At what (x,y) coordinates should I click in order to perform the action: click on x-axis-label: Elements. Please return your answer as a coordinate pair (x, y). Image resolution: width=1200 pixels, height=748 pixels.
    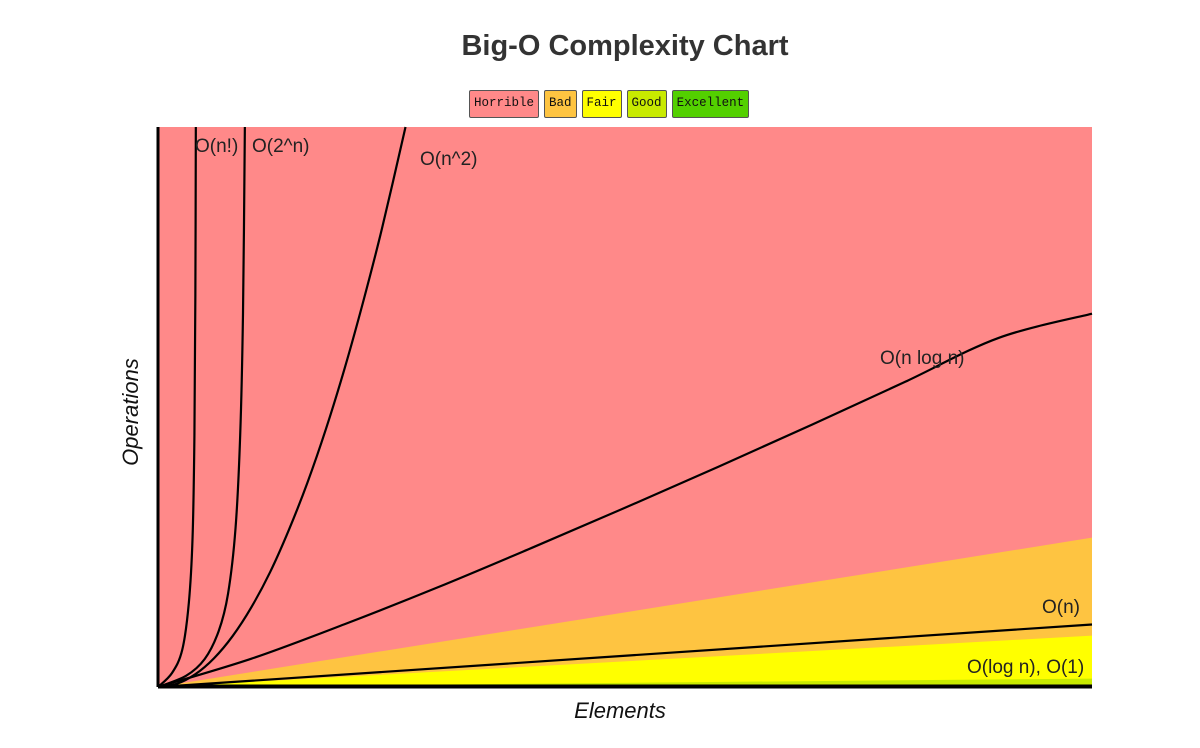
    Looking at the image, I should click on (620, 710).